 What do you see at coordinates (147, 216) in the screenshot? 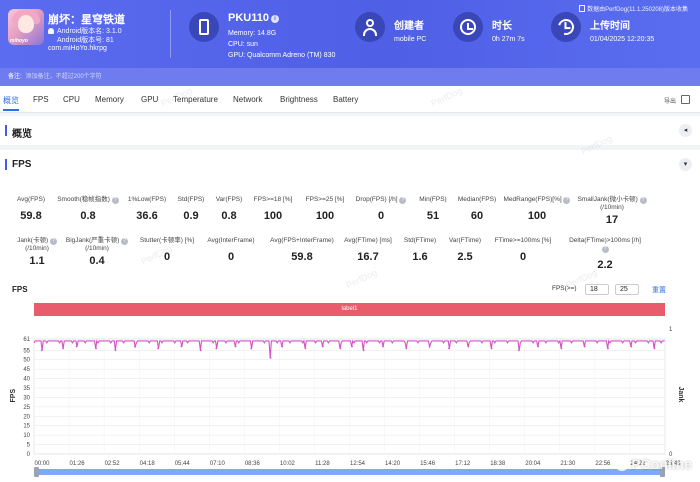
I see `metric-value: 36.6` at bounding box center [147, 216].